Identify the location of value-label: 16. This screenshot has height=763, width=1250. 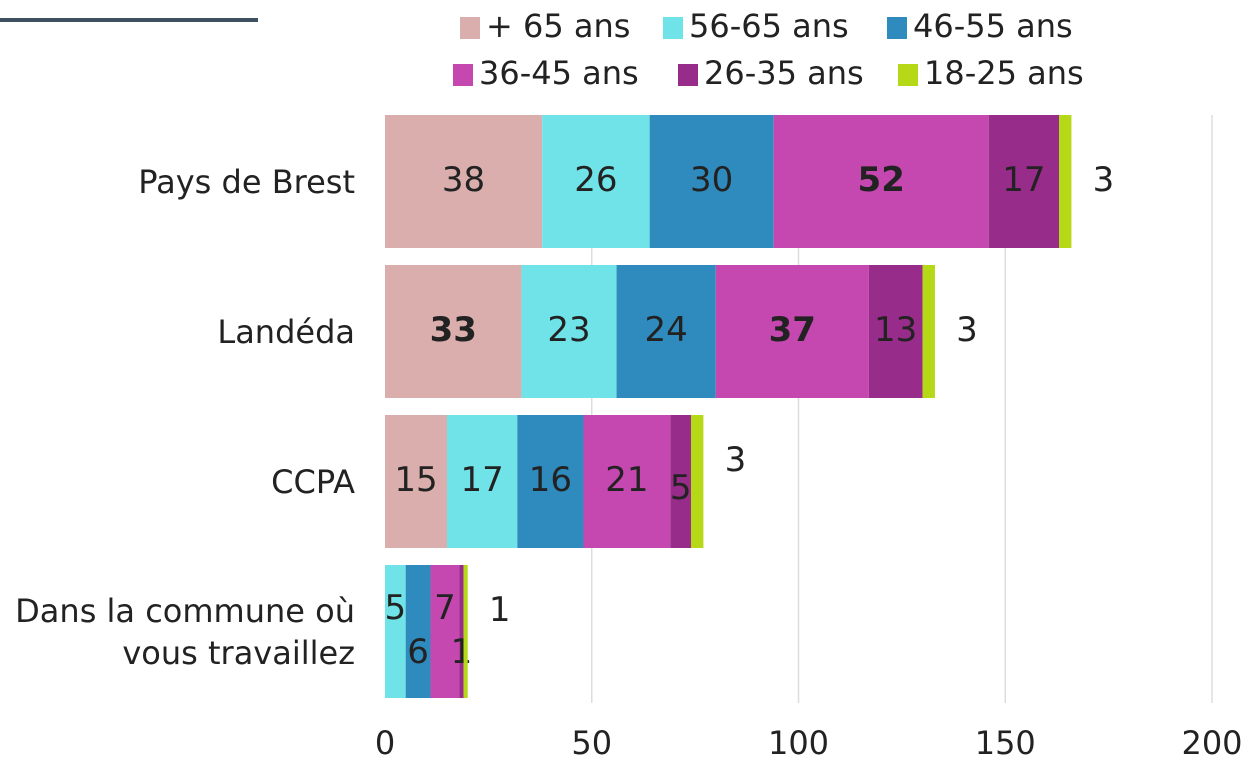
(550, 480).